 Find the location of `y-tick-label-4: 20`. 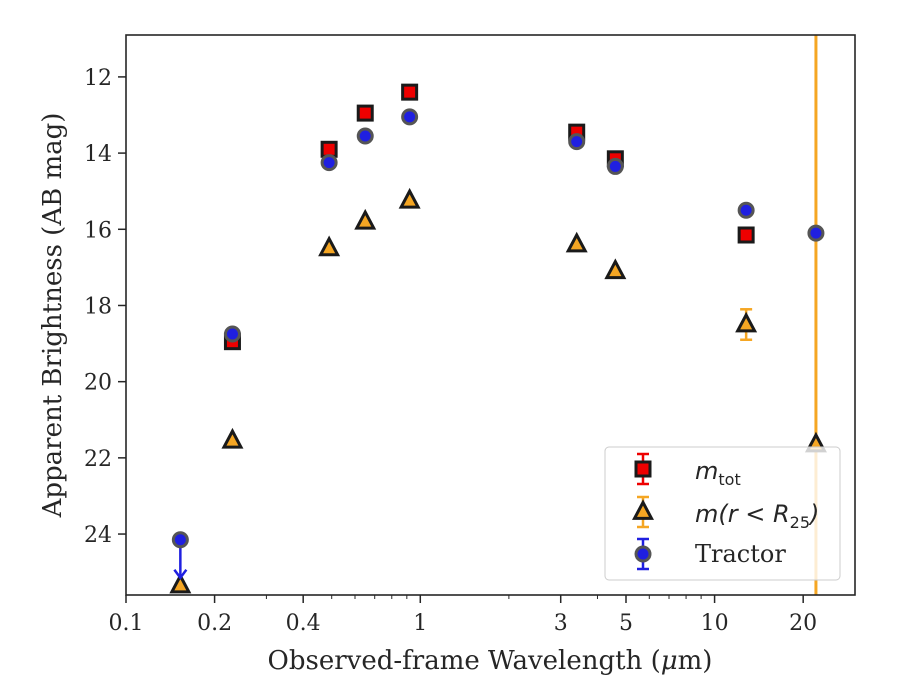

y-tick-label-4: 20 is located at coordinates (98, 383).